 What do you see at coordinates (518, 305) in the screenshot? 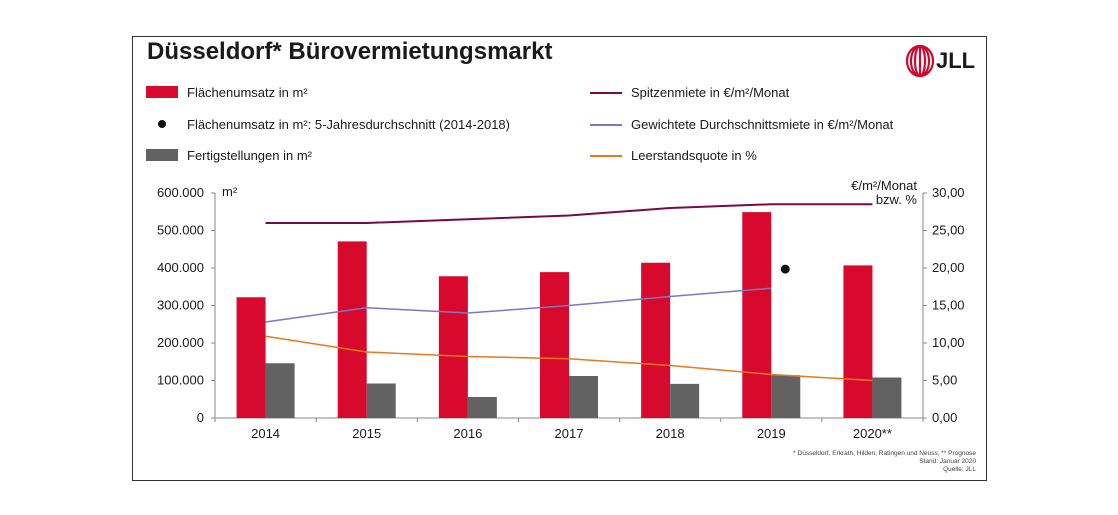
I see `line-durchschnittsmiete` at bounding box center [518, 305].